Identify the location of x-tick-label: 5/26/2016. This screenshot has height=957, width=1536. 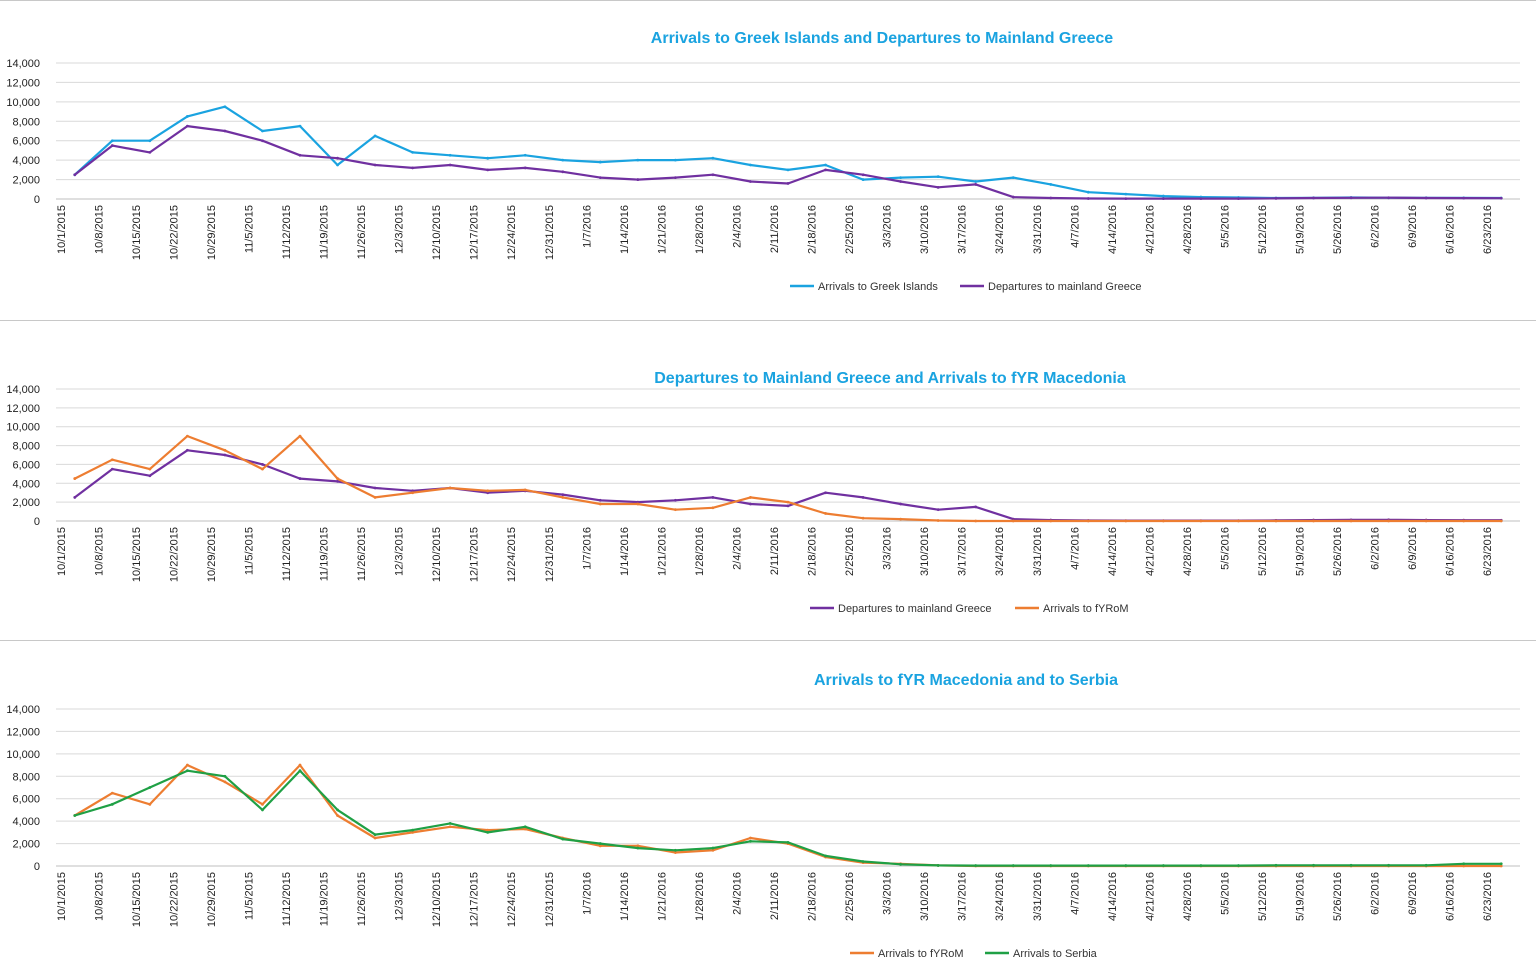
(1338, 551).